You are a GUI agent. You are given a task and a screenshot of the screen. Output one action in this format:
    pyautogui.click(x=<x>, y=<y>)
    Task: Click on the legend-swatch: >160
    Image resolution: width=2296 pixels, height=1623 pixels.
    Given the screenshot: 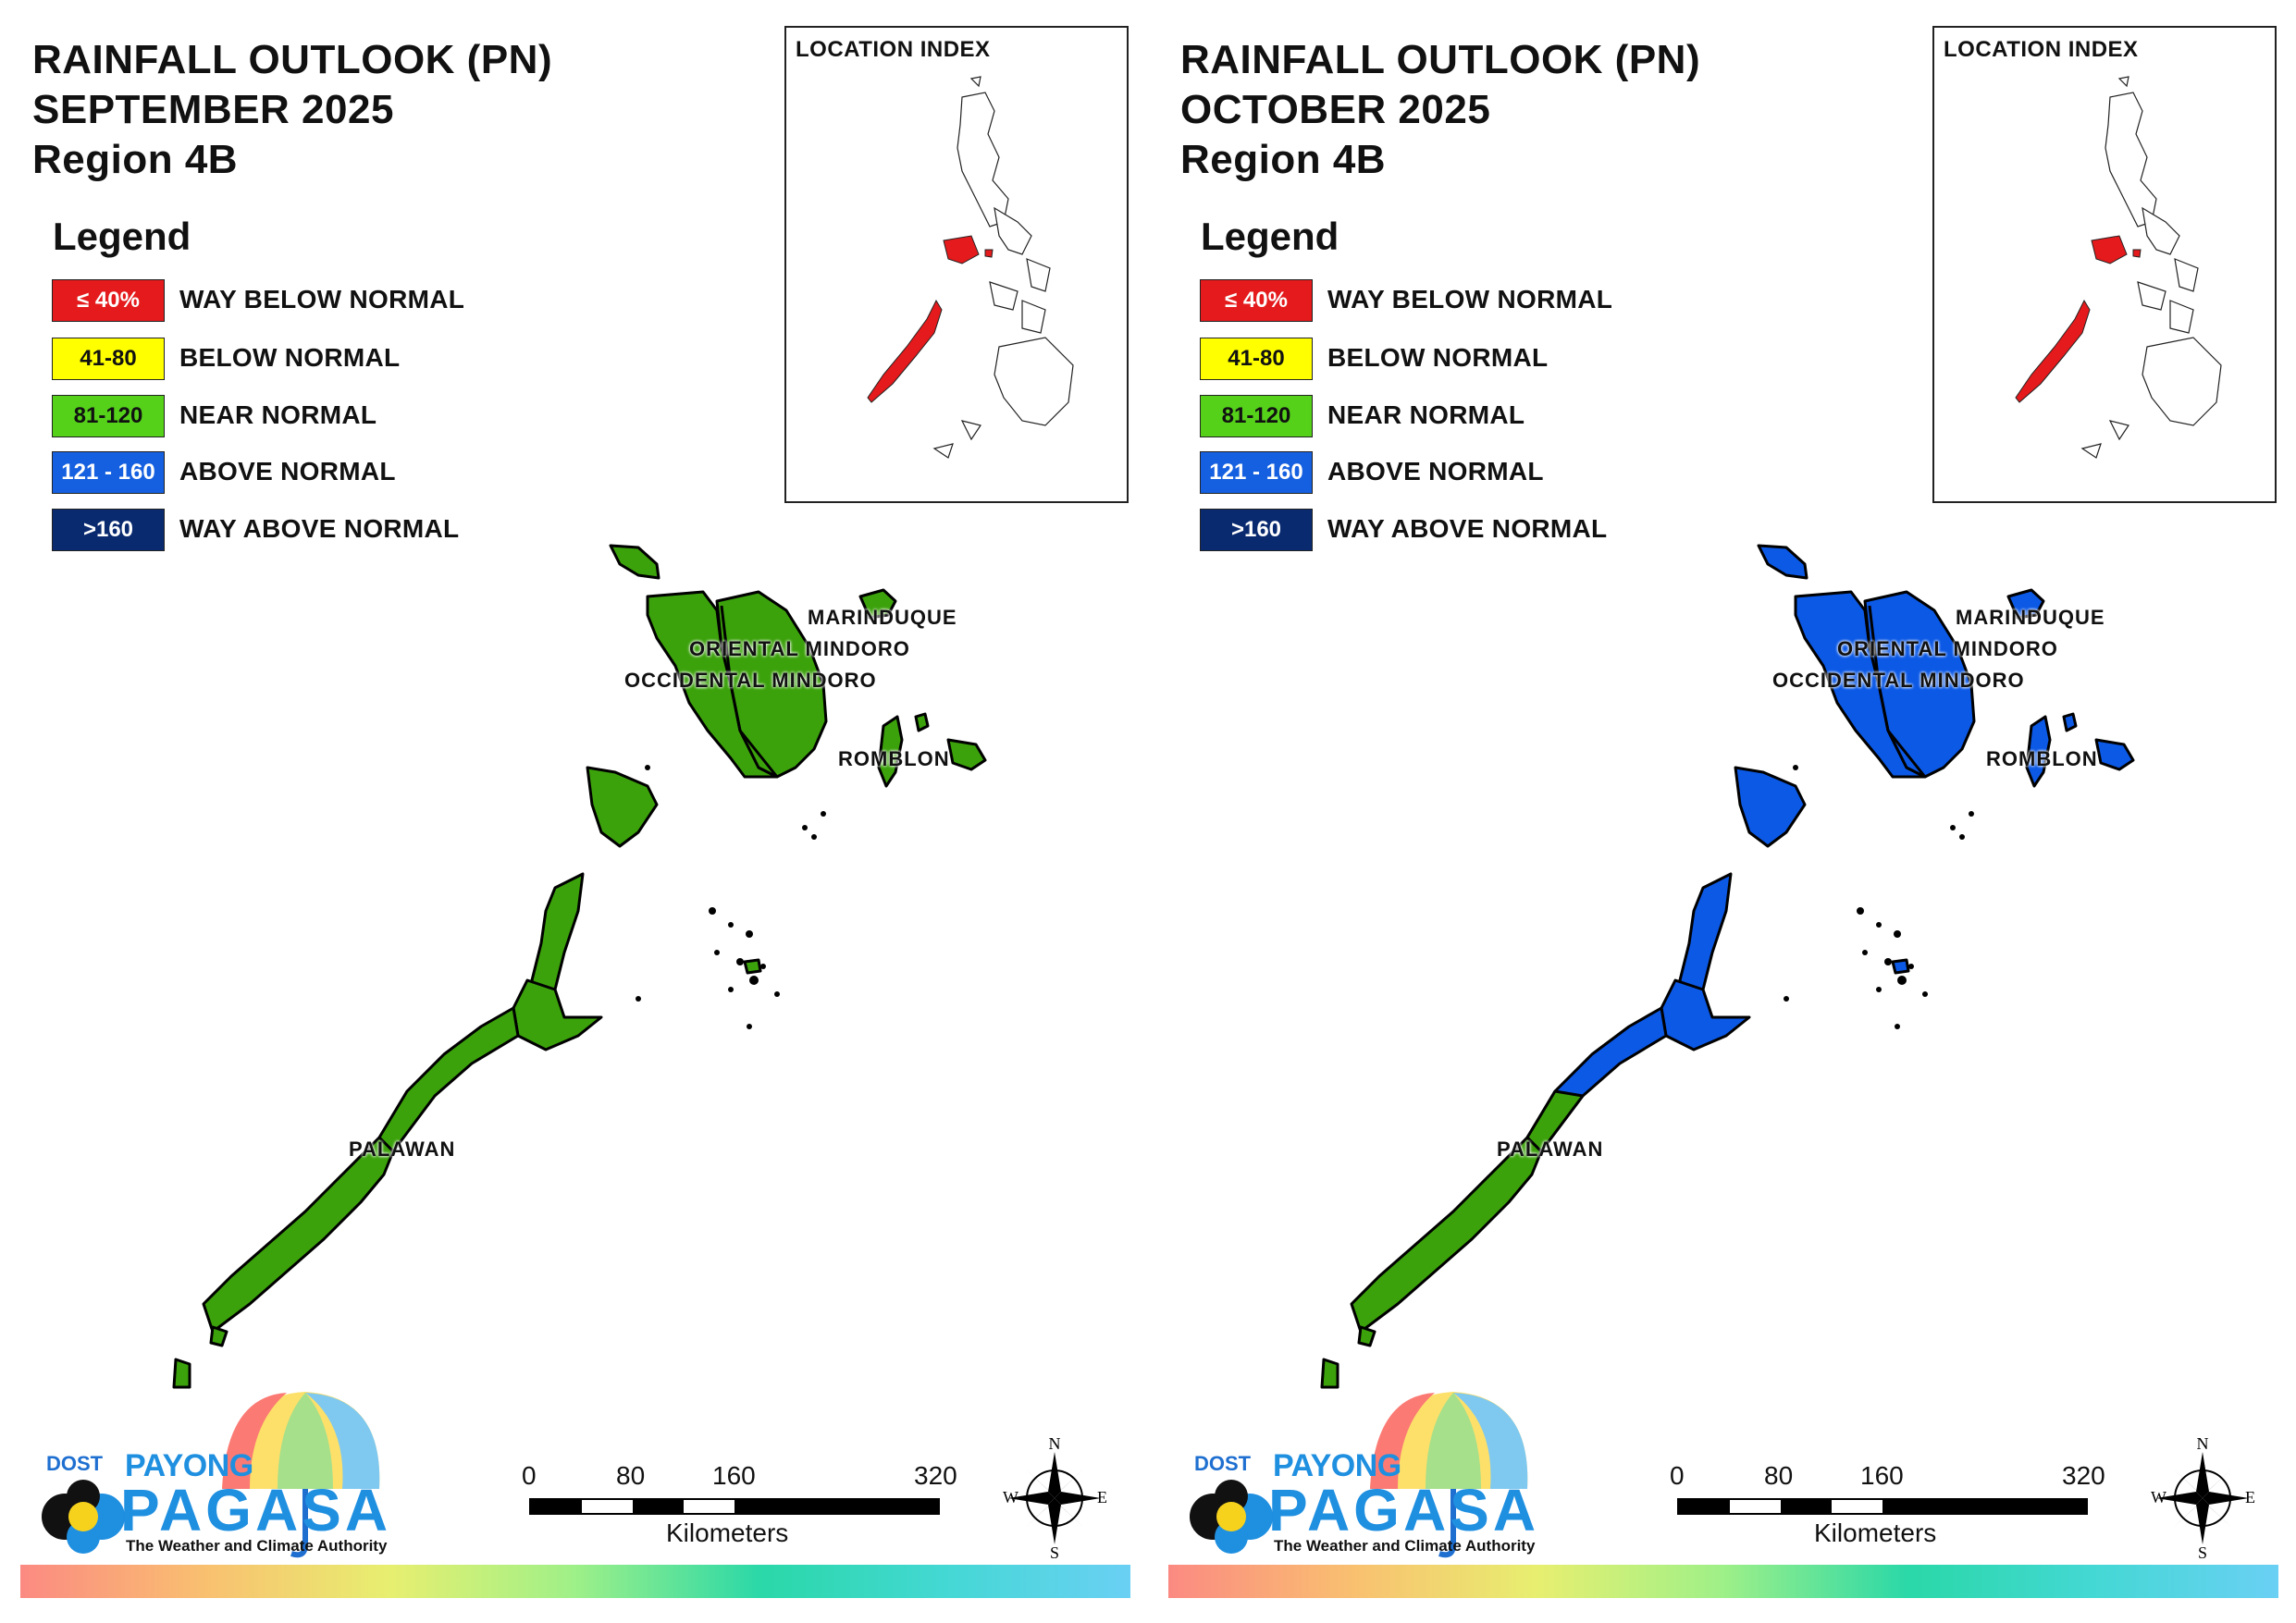 What is the action you would take?
    pyautogui.click(x=1256, y=530)
    